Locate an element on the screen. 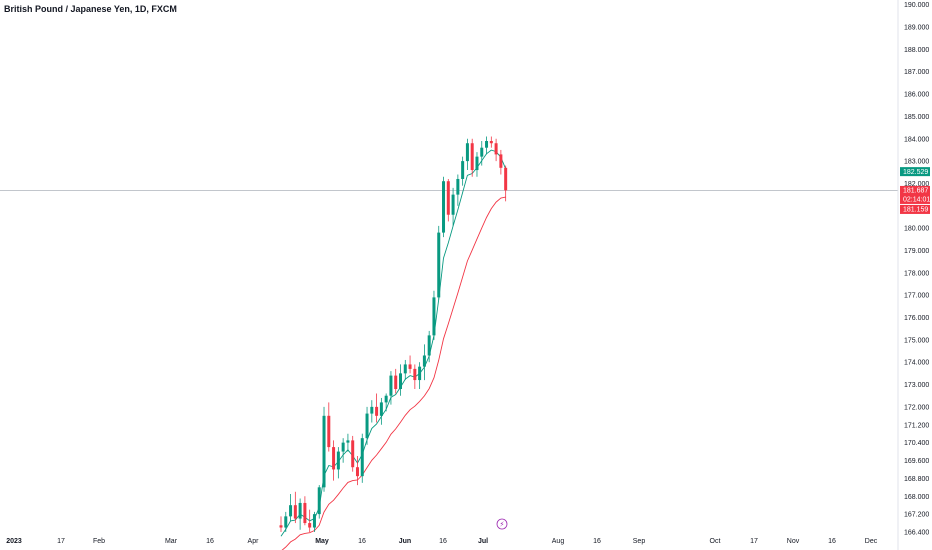 This screenshot has width=932, height=550. fast-indicator-badge: 182.529 is located at coordinates (915, 172).